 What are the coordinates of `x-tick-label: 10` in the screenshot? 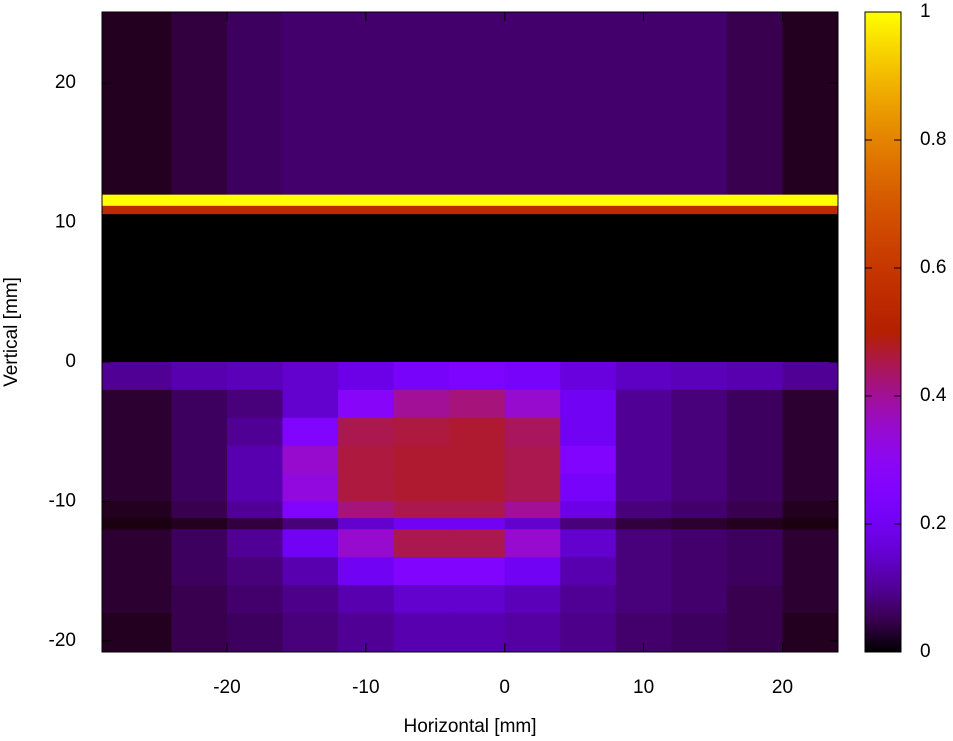 It's located at (643, 687).